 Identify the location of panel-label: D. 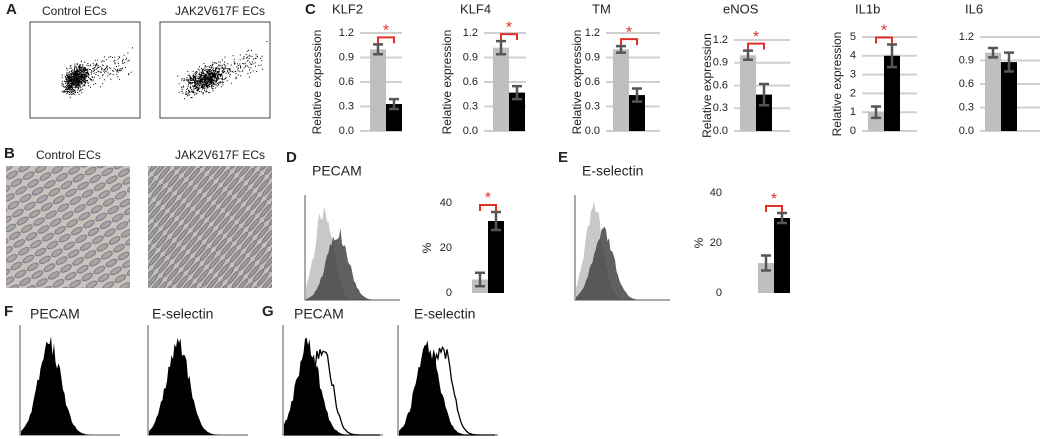
(291, 157).